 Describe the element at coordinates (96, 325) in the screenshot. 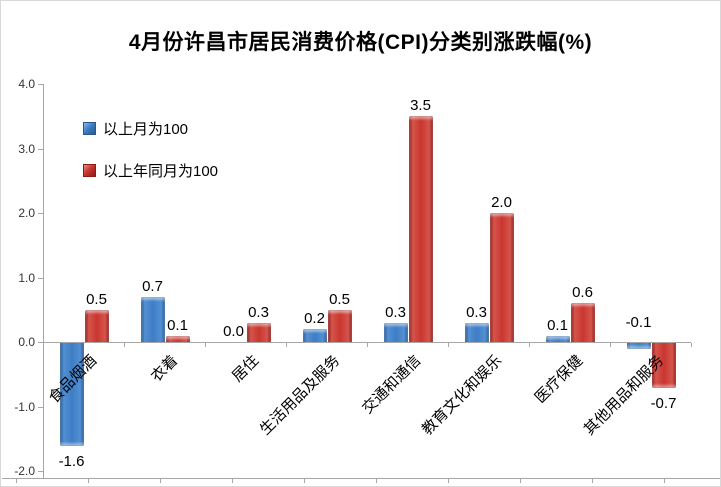

I see `bar-red-食品烟酒` at that location.